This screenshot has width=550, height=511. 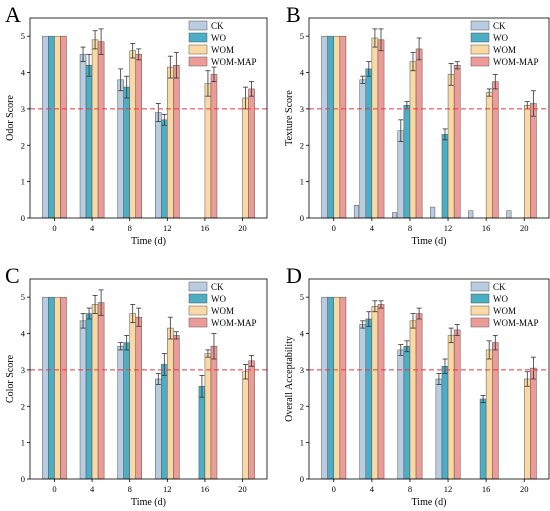 I want to click on panel-letter: A, so click(x=13, y=14).